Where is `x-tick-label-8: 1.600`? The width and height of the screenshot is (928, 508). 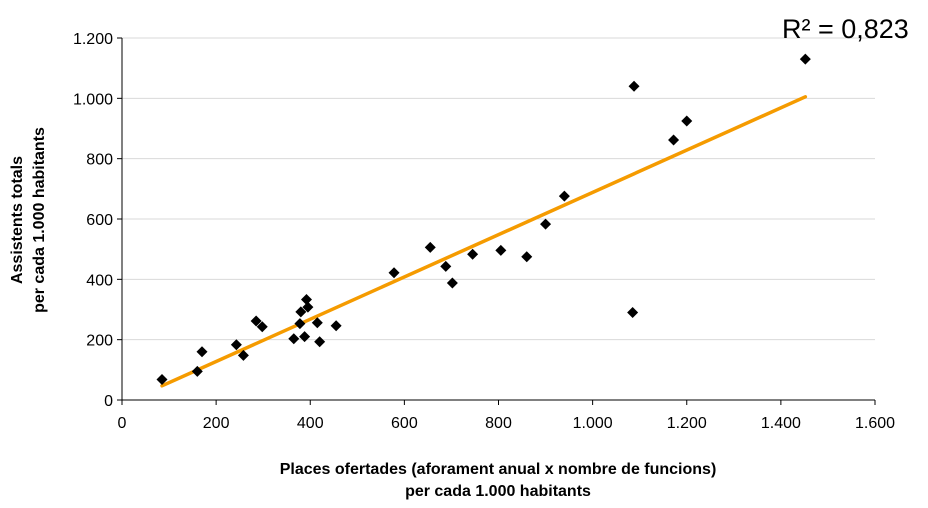
x-tick-label-8: 1.600 is located at coordinates (875, 423).